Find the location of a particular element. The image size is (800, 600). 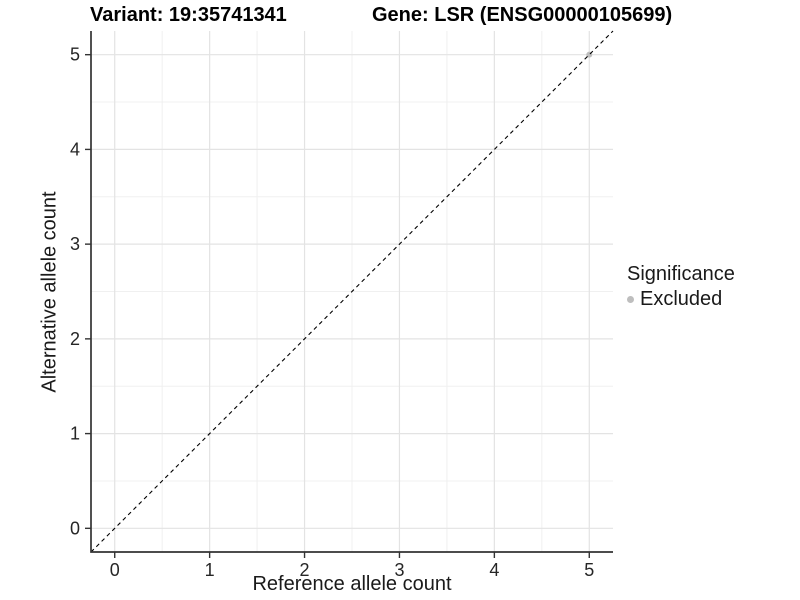

legend: Significance Excluded is located at coordinates (681, 287).